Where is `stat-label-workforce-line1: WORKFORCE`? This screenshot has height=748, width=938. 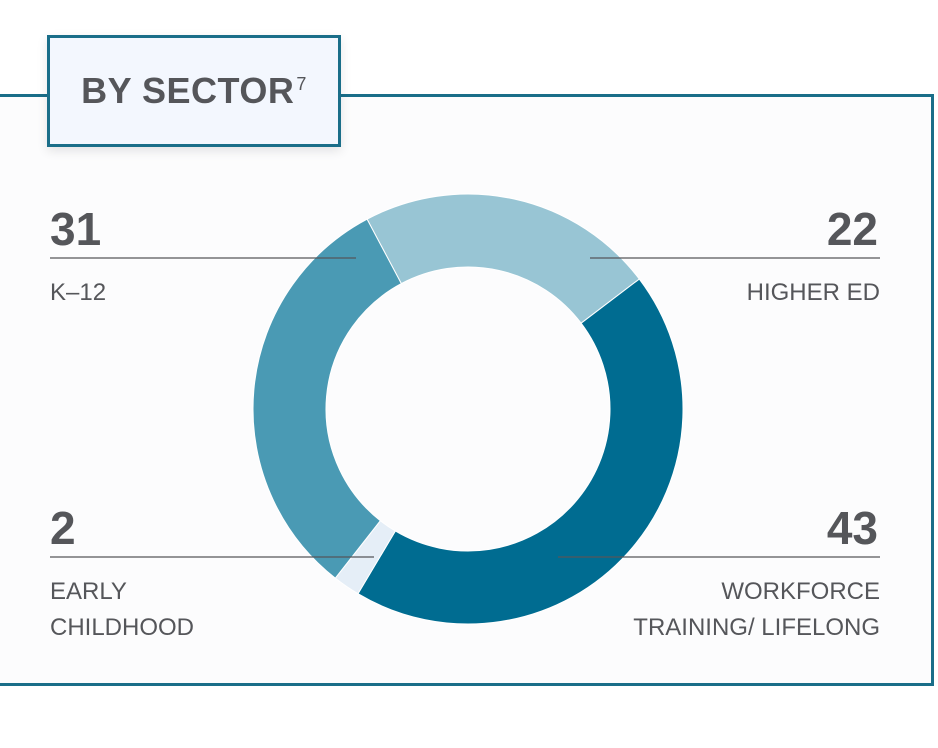
stat-label-workforce-line1: WORKFORCE is located at coordinates (800, 591).